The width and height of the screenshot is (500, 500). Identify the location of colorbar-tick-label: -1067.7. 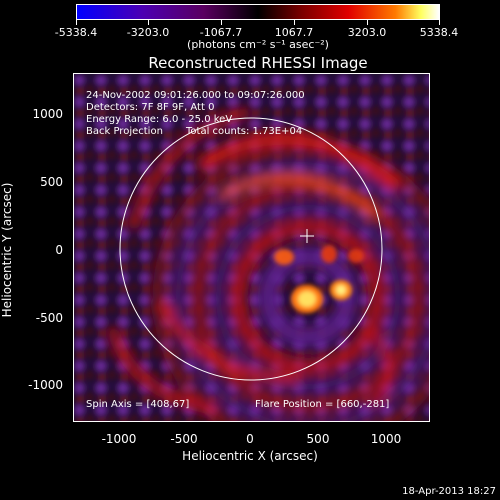
(221, 32).